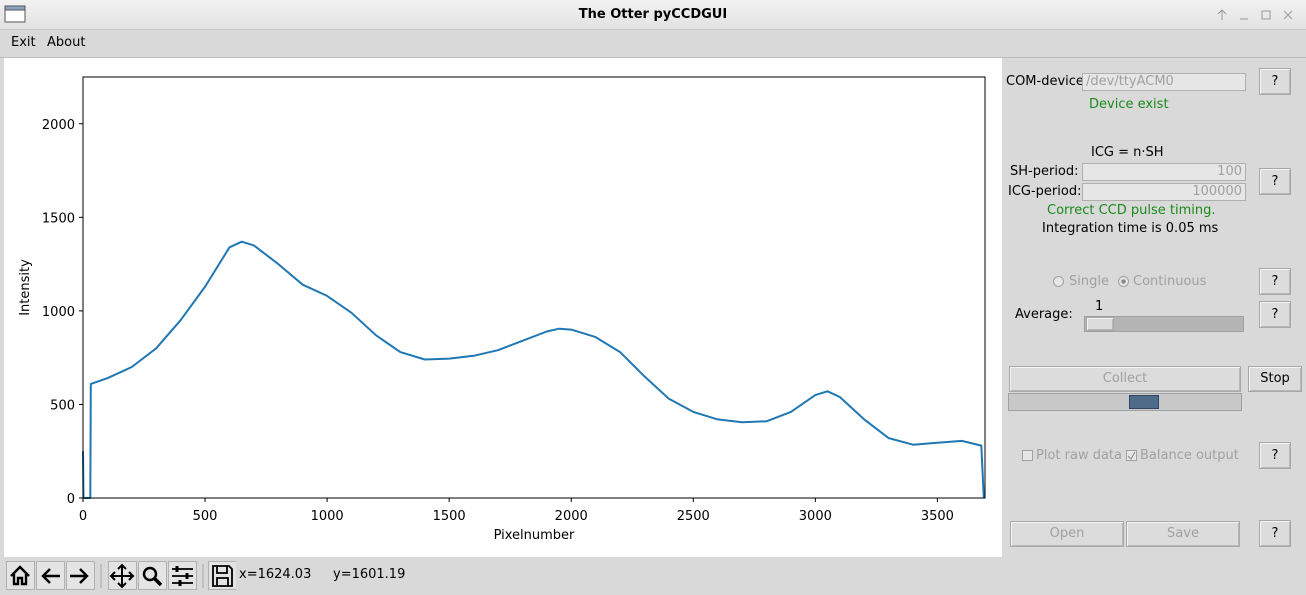 This screenshot has height=595, width=1306. What do you see at coordinates (571, 516) in the screenshot?
I see `x-tick-label: 2000` at bounding box center [571, 516].